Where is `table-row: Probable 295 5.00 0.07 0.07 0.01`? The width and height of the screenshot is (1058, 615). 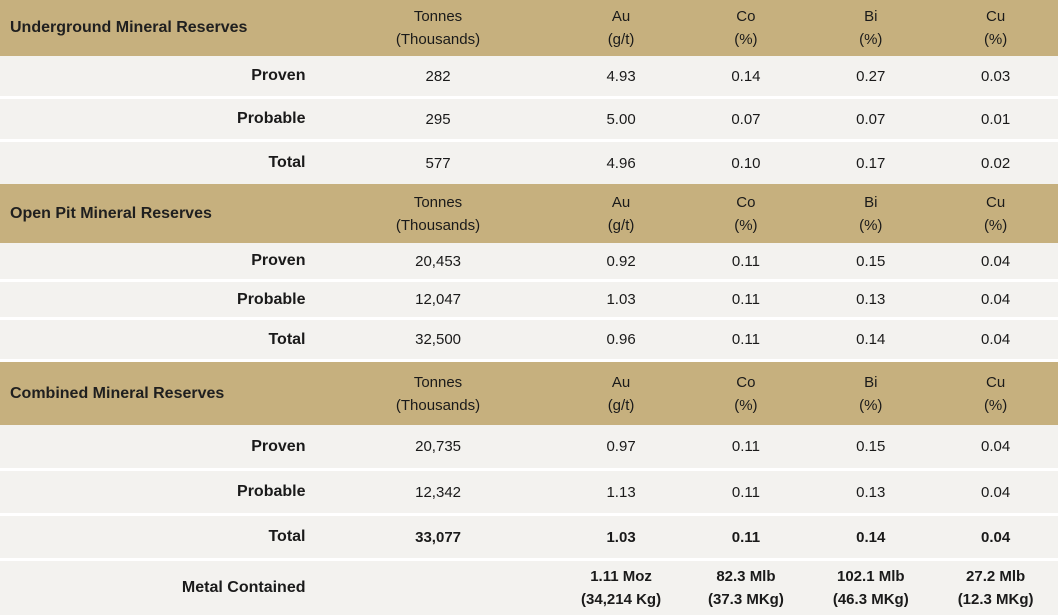 table-row: Probable 295 5.00 0.07 0.07 0.01 is located at coordinates (529, 120).